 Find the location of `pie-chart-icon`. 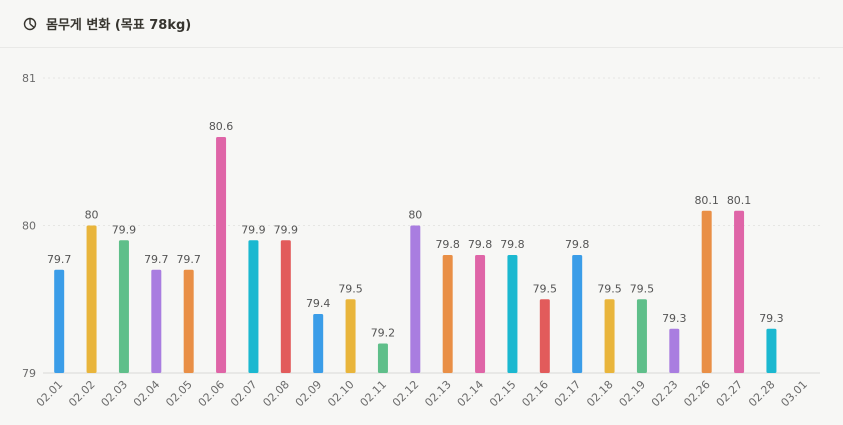

pie-chart-icon is located at coordinates (30, 24).